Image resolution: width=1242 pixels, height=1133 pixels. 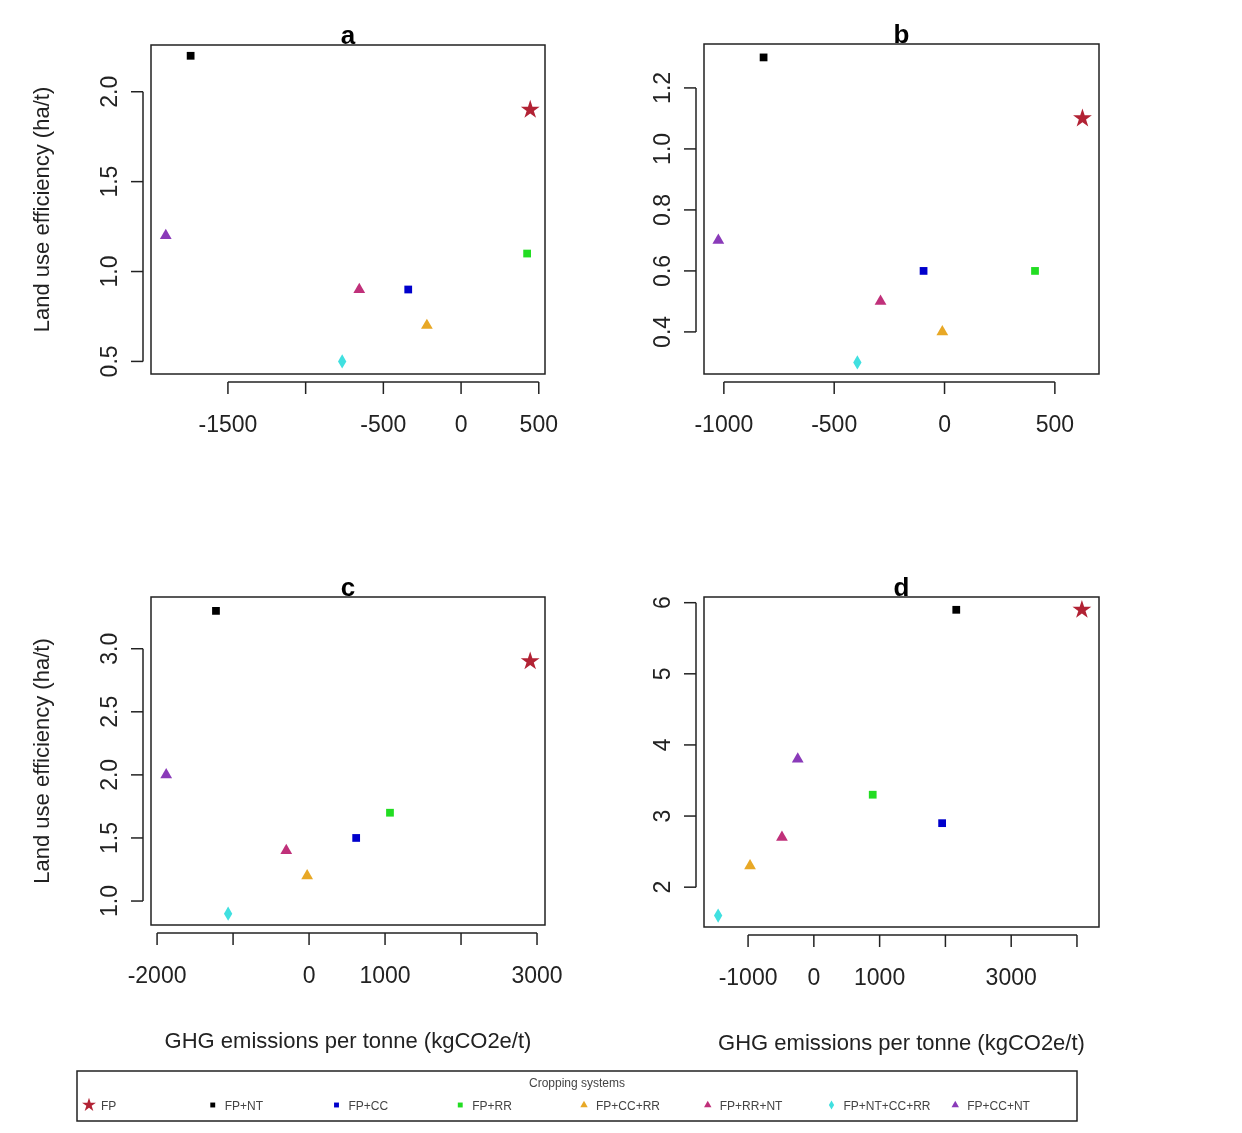 What do you see at coordinates (109, 711) in the screenshot?
I see `y-tick-label: 2.5` at bounding box center [109, 711].